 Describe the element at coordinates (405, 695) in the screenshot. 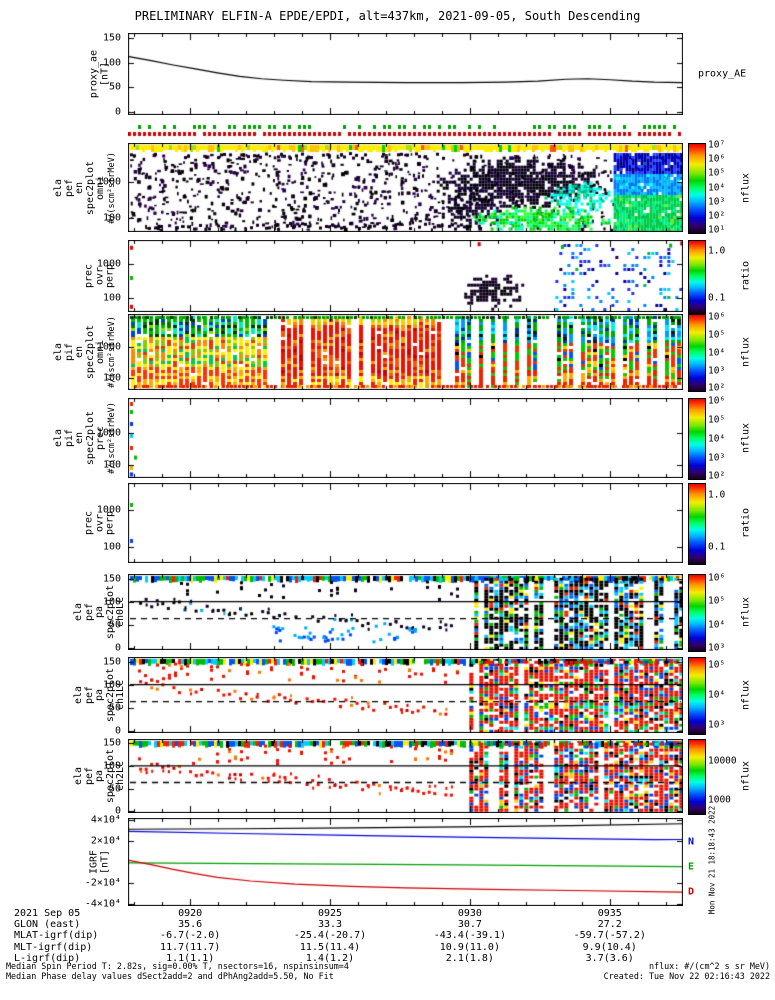

I see `spectrogram-pa-ch1` at that location.